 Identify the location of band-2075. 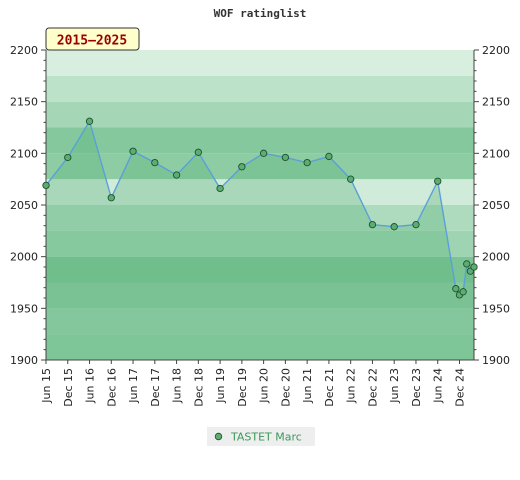
(260, 166).